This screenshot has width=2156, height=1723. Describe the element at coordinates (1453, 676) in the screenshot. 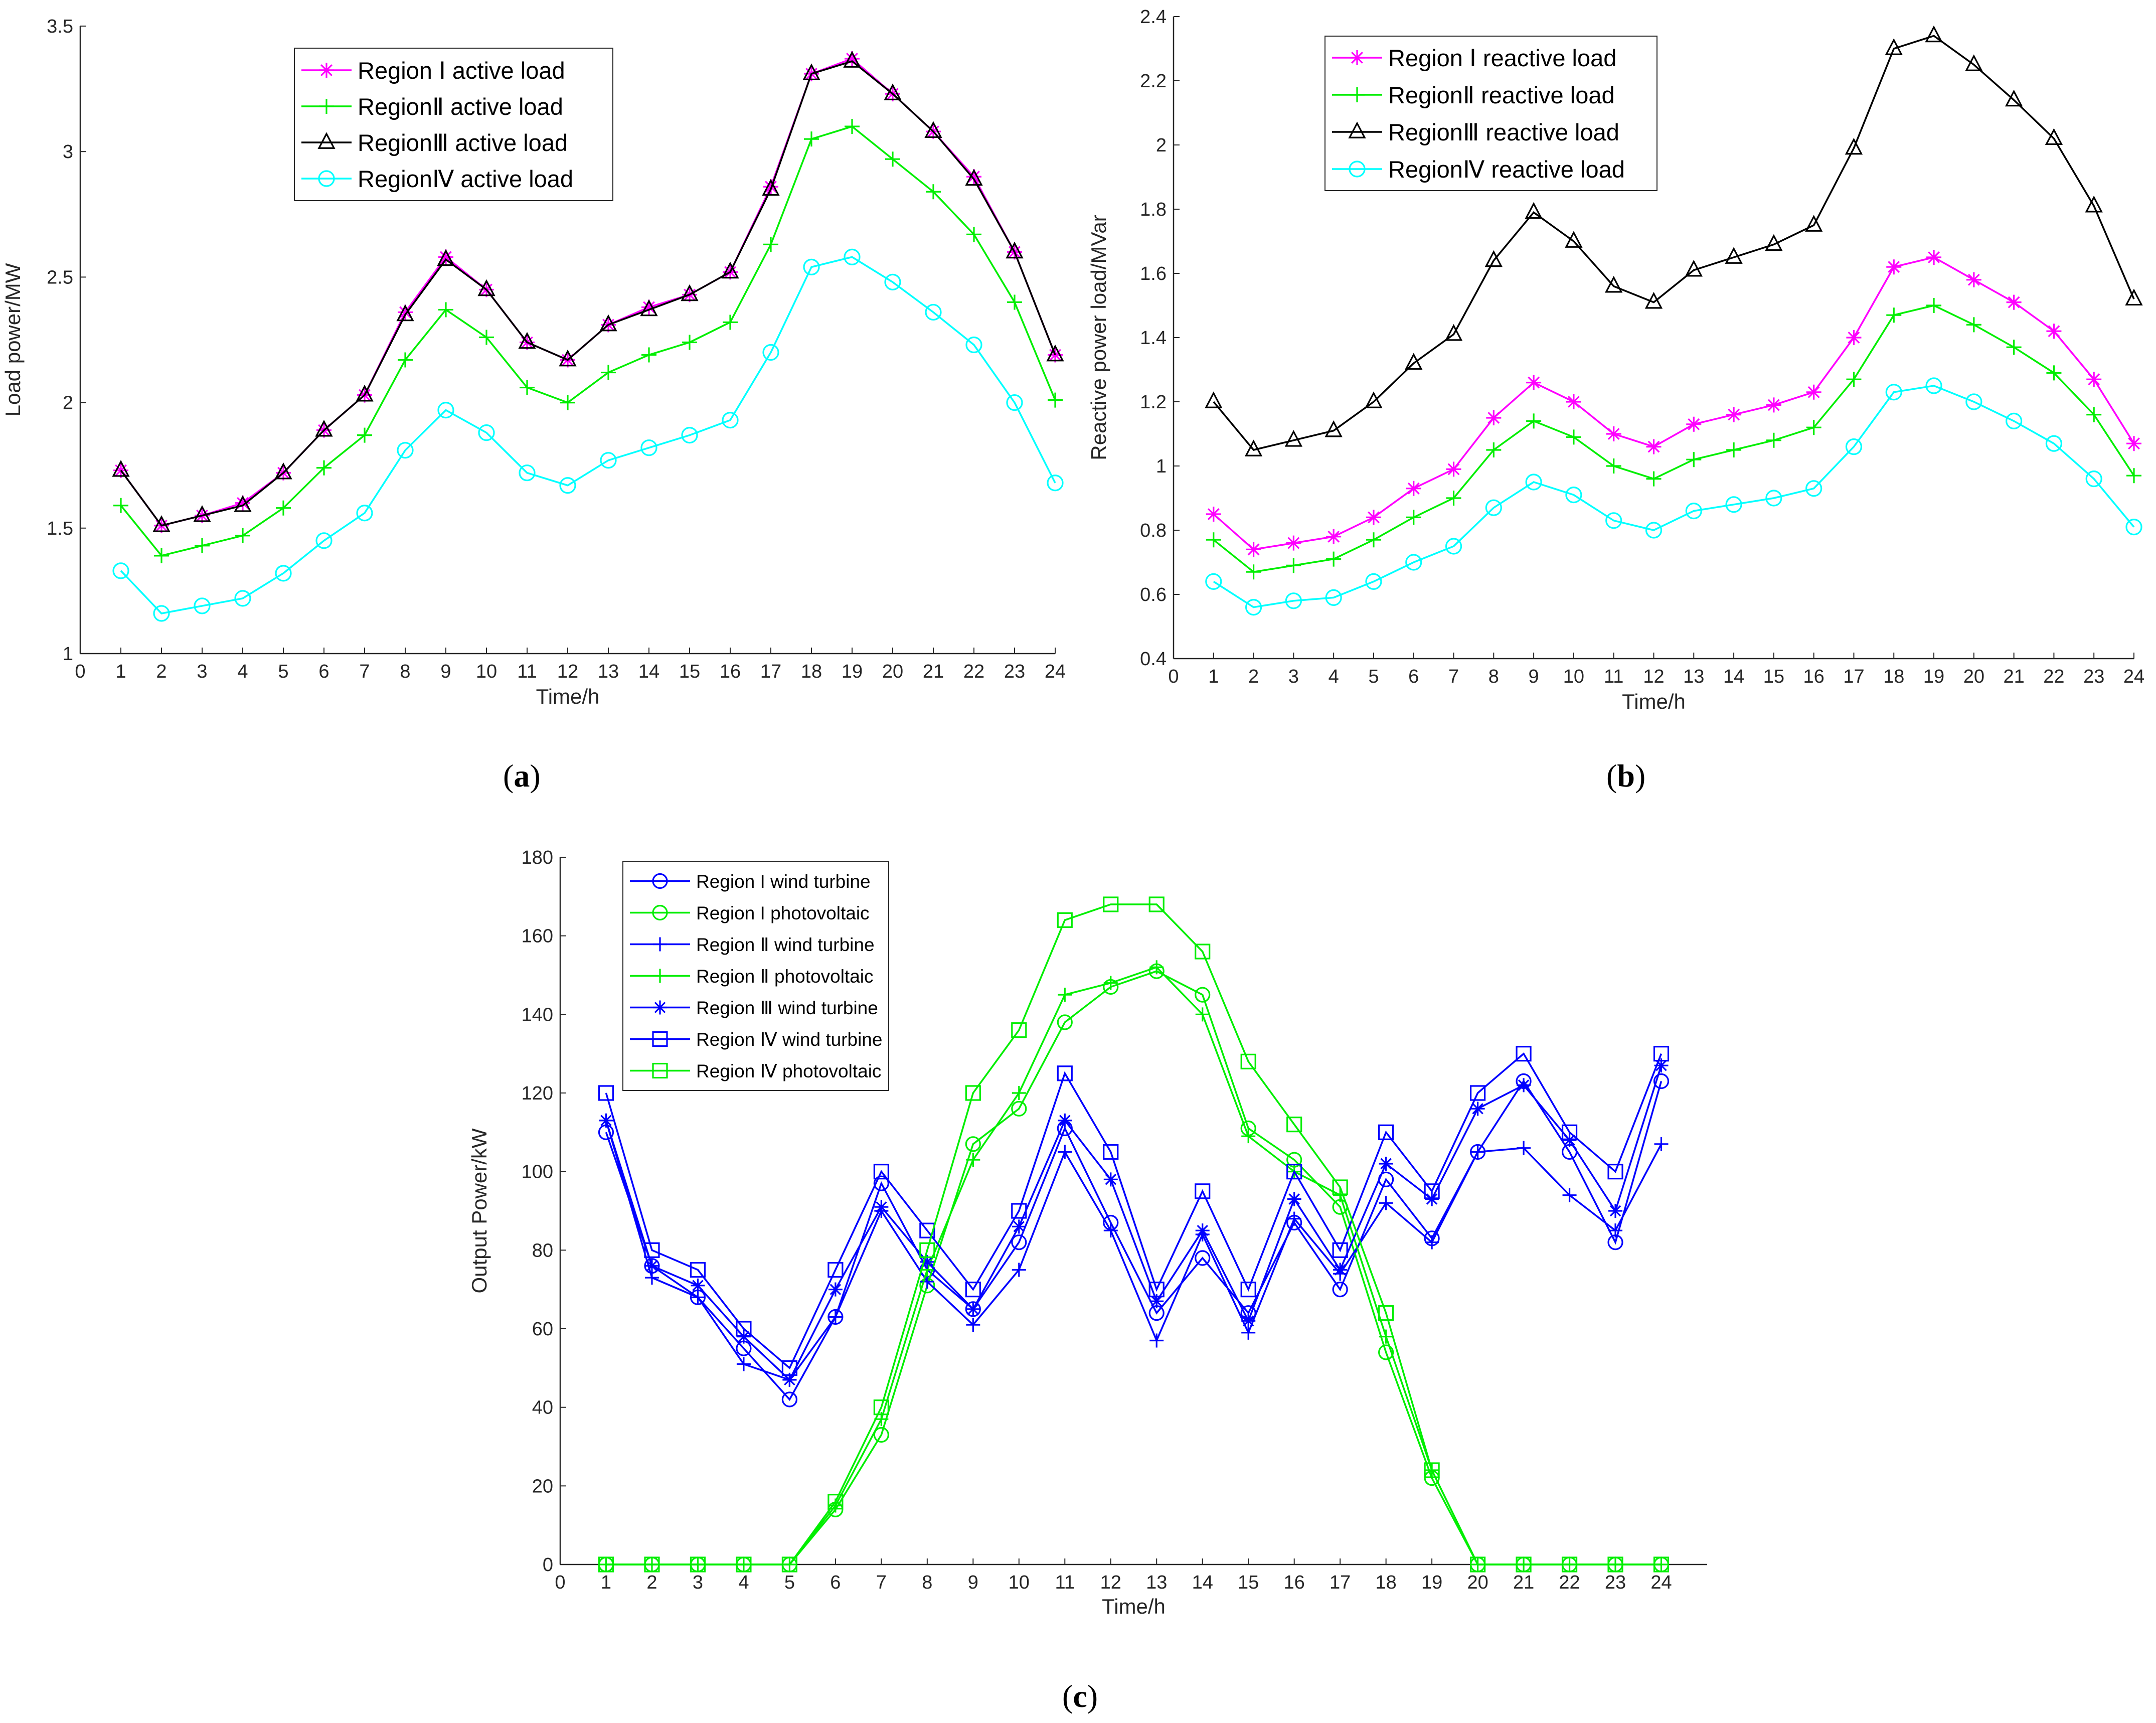

I see `x-tick-label-b-7: 7` at that location.